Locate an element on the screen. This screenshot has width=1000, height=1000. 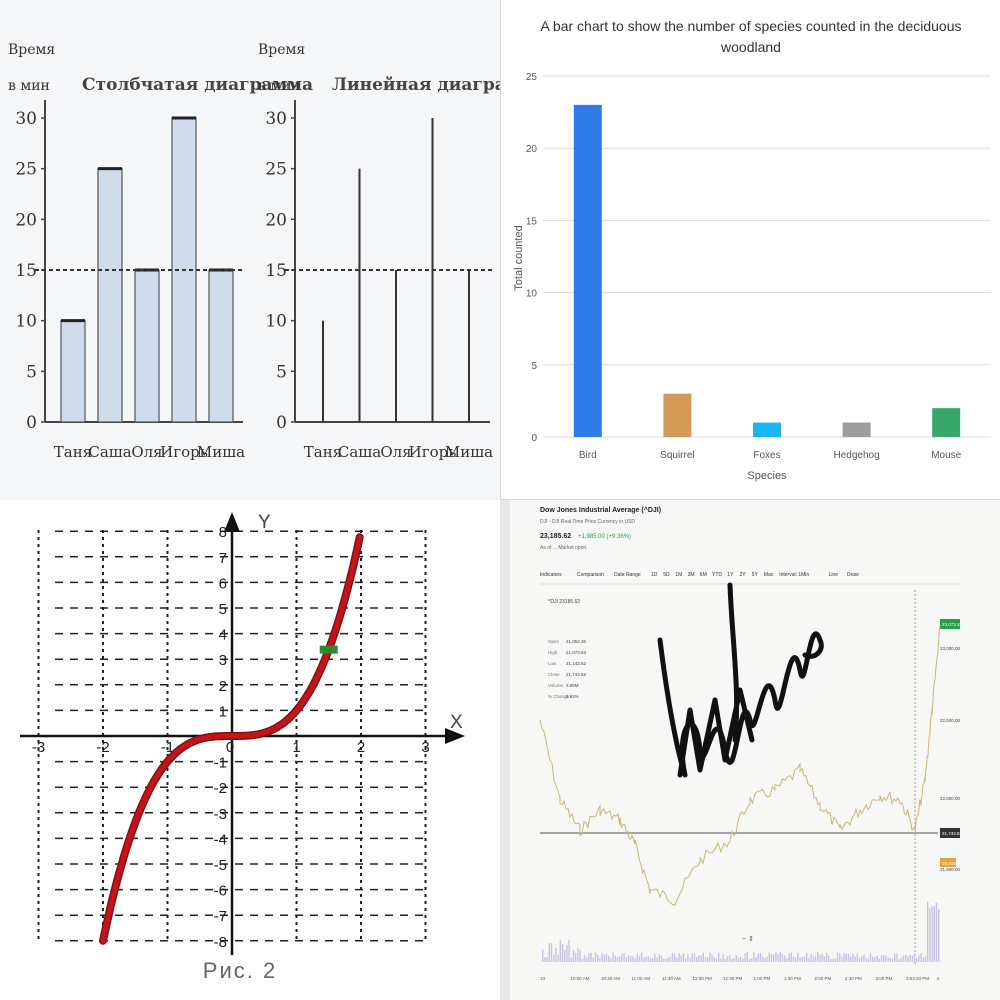
toolbar-item: 1Y is located at coordinates (730, 575).